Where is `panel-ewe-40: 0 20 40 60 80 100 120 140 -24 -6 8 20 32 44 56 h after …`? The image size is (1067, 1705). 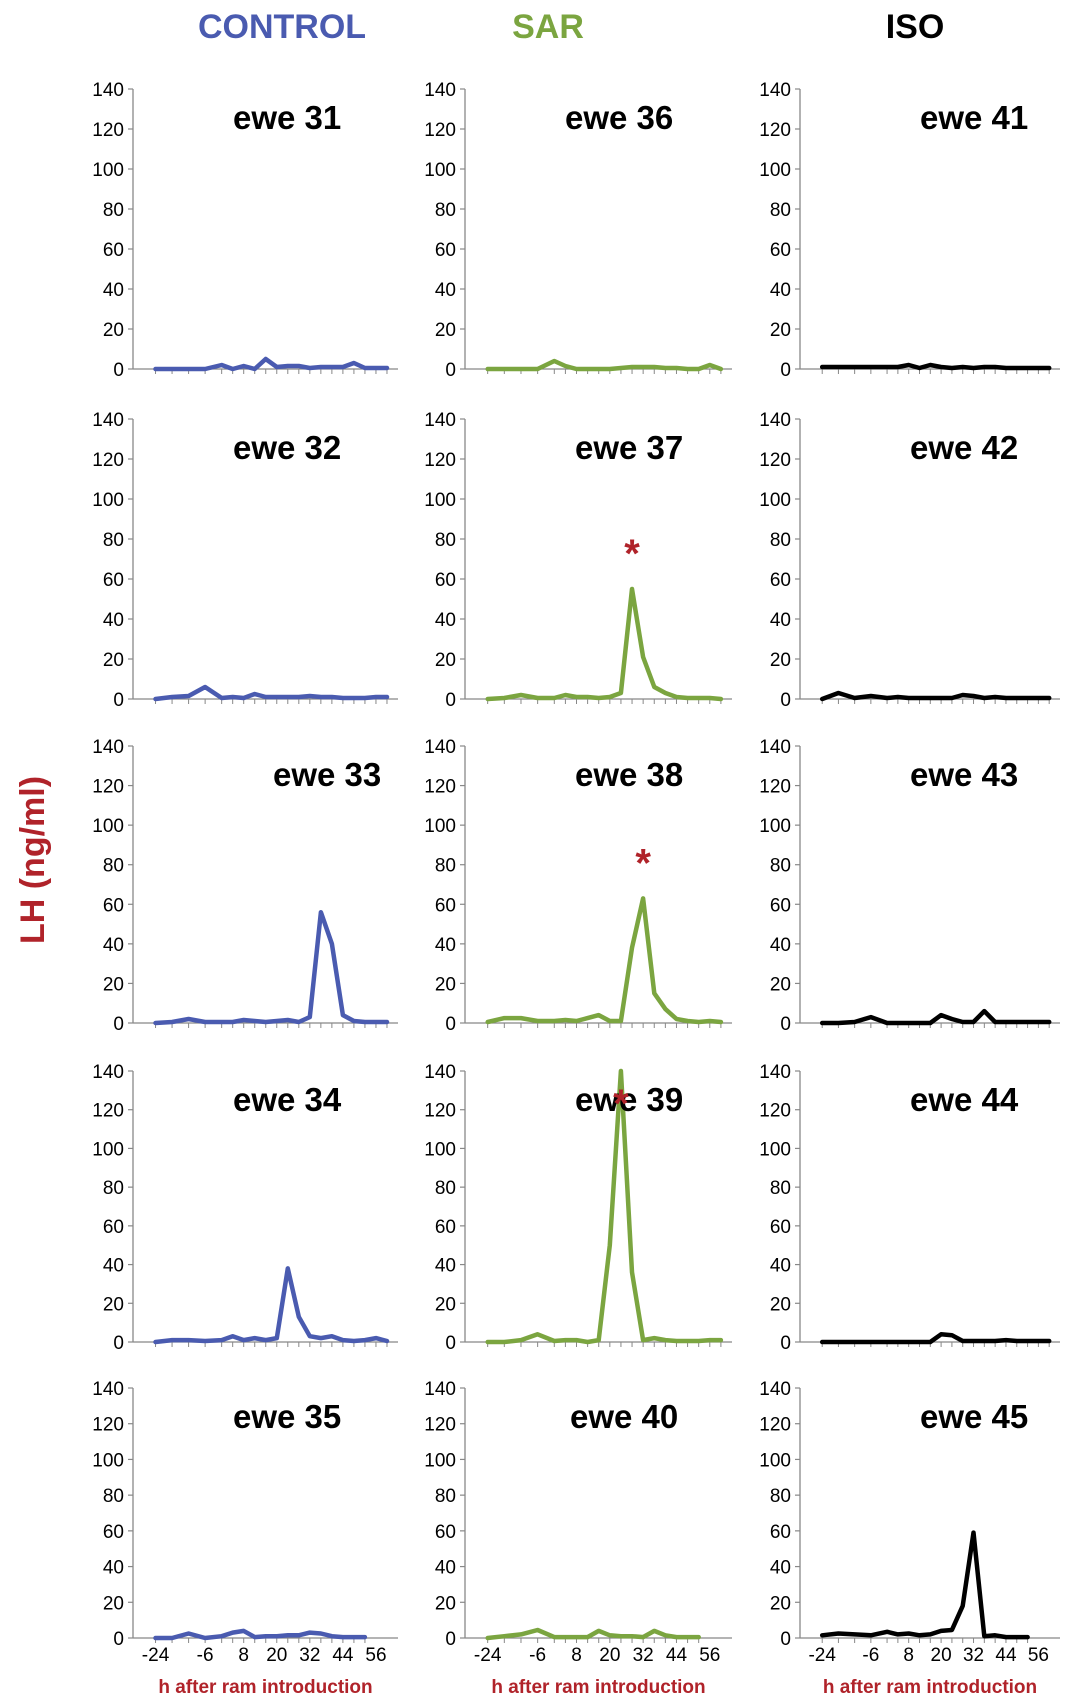
panel-ewe-40: 0 20 40 60 80 100 120 140 -24 -6 8 20 32 44 56 h after … is located at coordinates (578, 1538).